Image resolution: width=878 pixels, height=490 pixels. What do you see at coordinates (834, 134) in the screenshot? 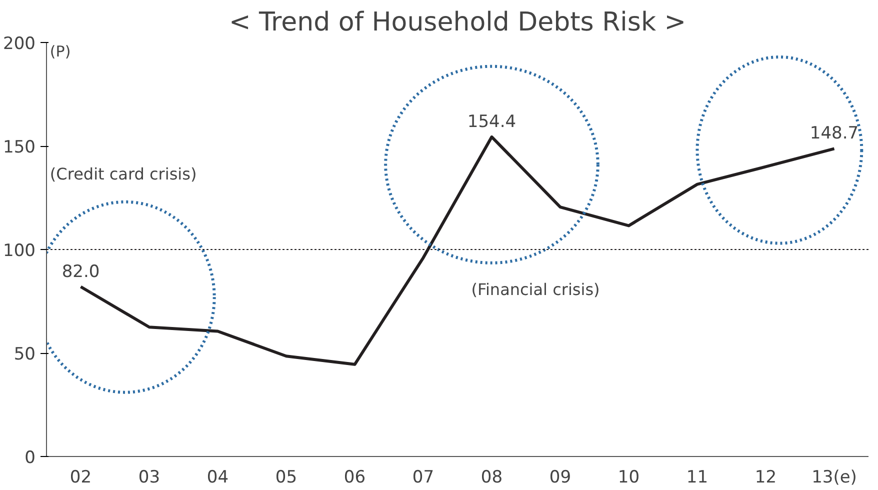
I see `data-label: 148.7` at bounding box center [834, 134].